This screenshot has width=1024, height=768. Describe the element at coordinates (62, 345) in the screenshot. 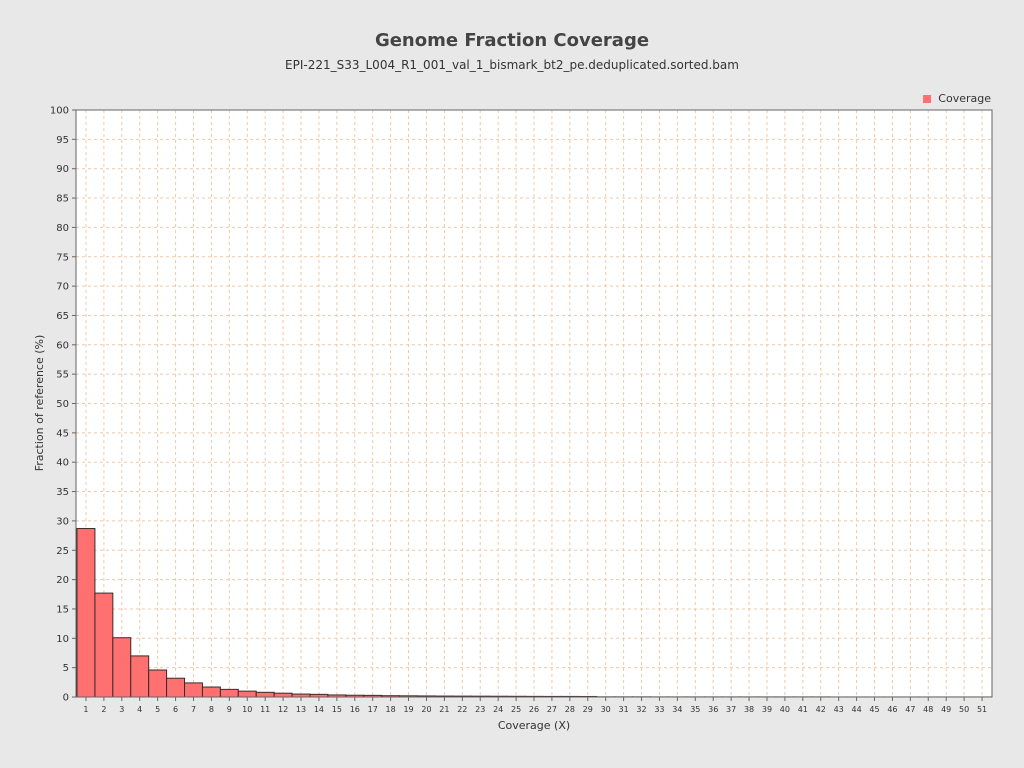

I see `y-tick-label: 60` at that location.